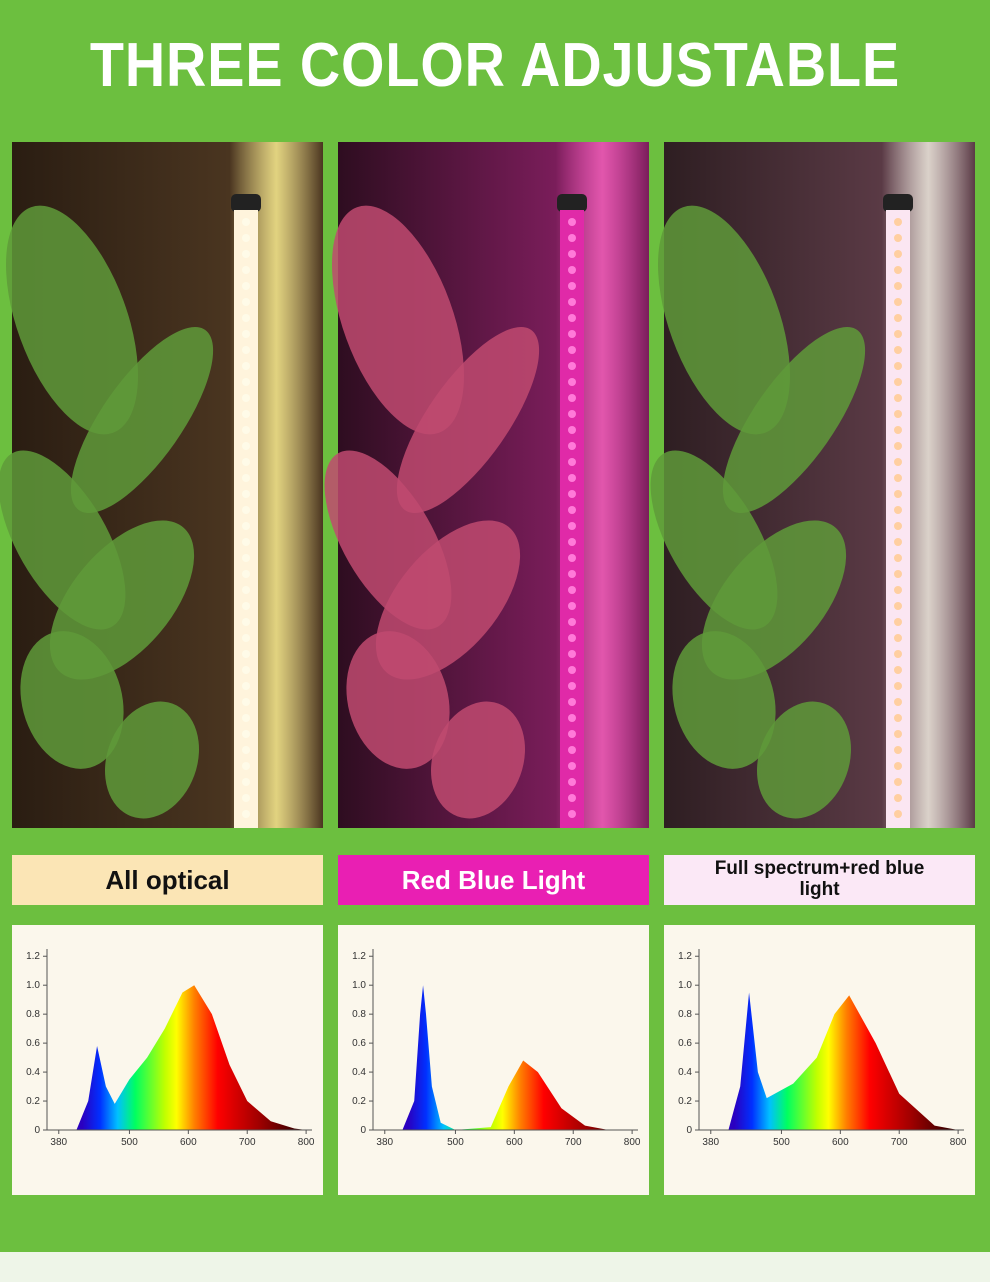  What do you see at coordinates (359, 985) in the screenshot?
I see `y-tick-label: 1.0` at bounding box center [359, 985].